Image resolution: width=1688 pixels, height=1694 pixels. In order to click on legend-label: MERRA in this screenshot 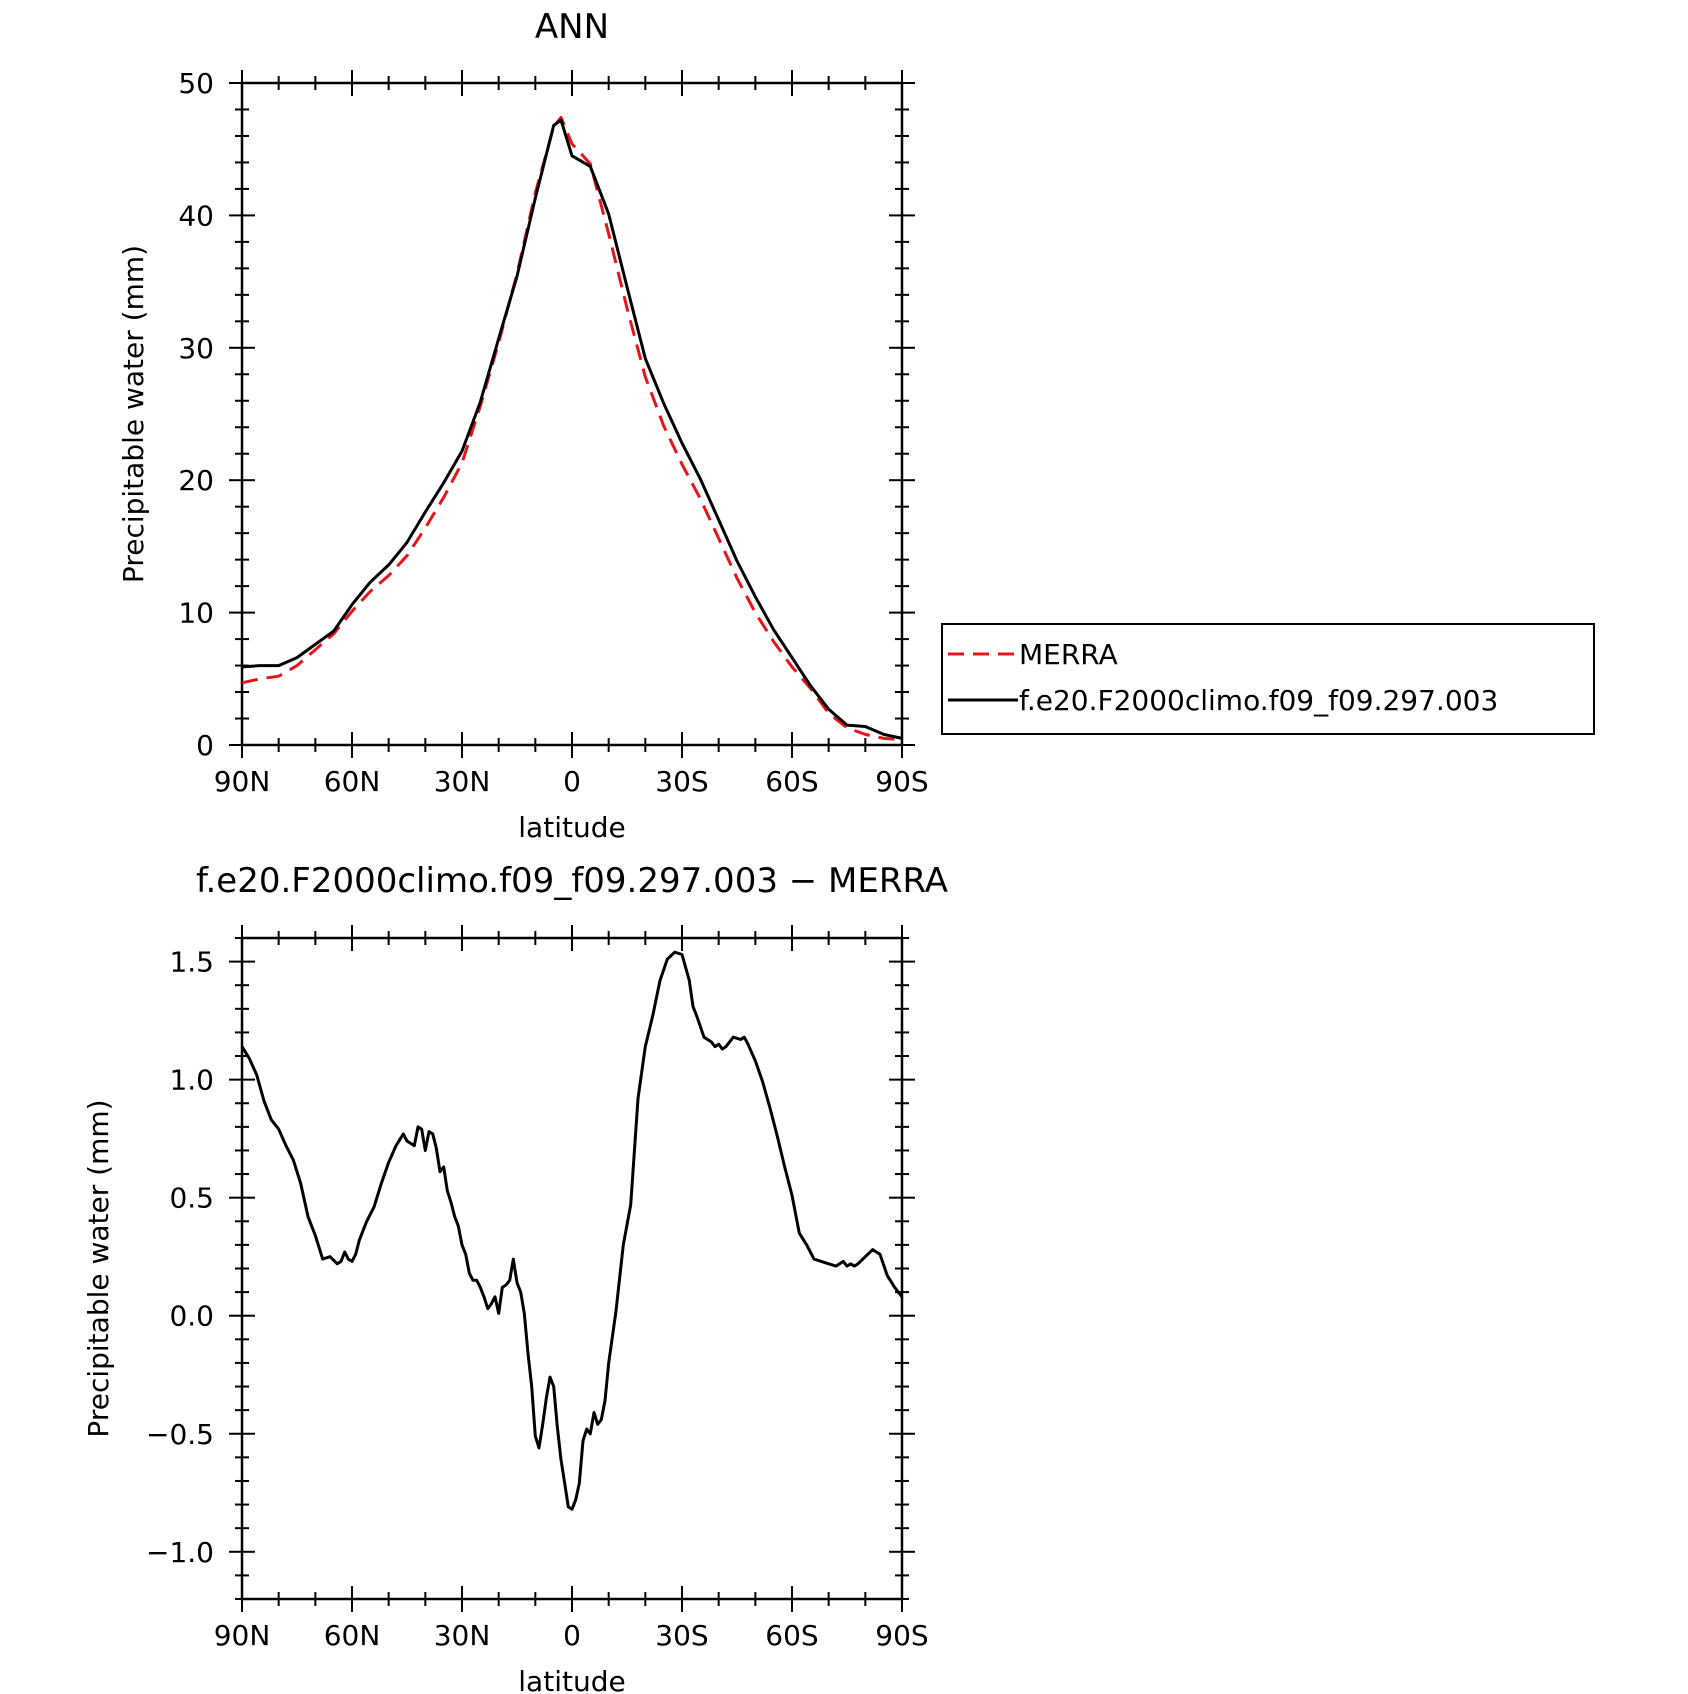, I will do `click(1068, 654)`.